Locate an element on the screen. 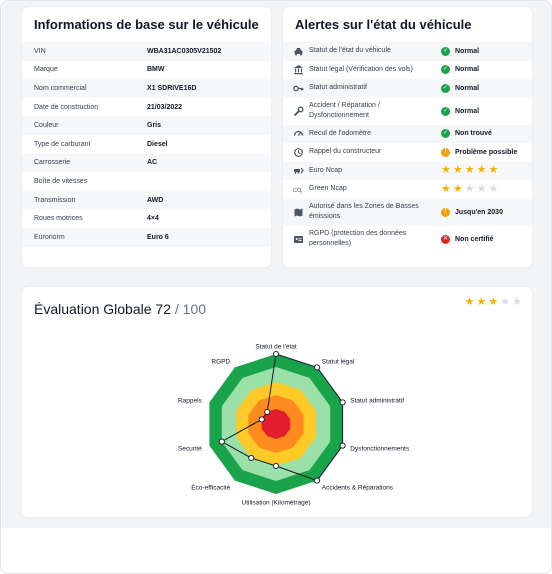 This screenshot has width=552, height=574. svg-text: CO is located at coordinates (297, 191).